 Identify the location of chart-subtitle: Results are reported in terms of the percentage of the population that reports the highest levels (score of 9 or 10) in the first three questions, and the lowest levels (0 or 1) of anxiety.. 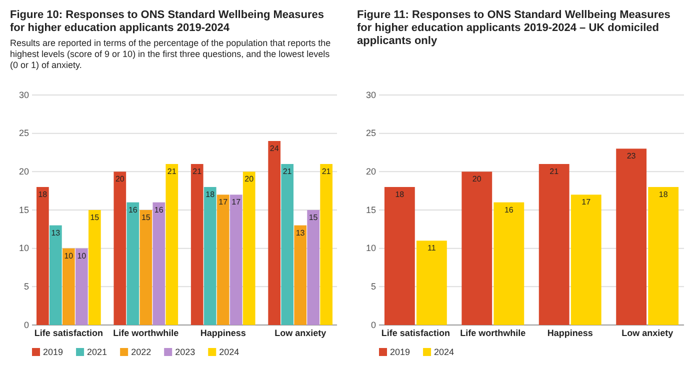
(170, 54).